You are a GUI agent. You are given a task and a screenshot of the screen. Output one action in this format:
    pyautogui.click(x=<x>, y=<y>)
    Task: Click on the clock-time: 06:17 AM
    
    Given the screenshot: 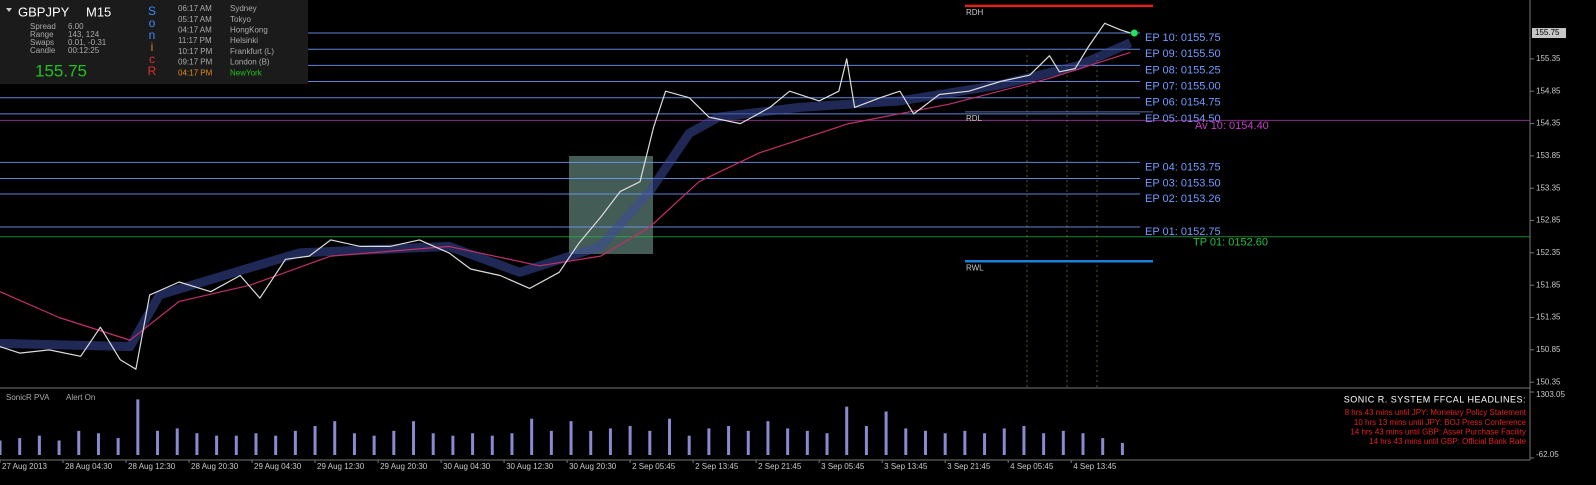 What is the action you would take?
    pyautogui.click(x=195, y=8)
    